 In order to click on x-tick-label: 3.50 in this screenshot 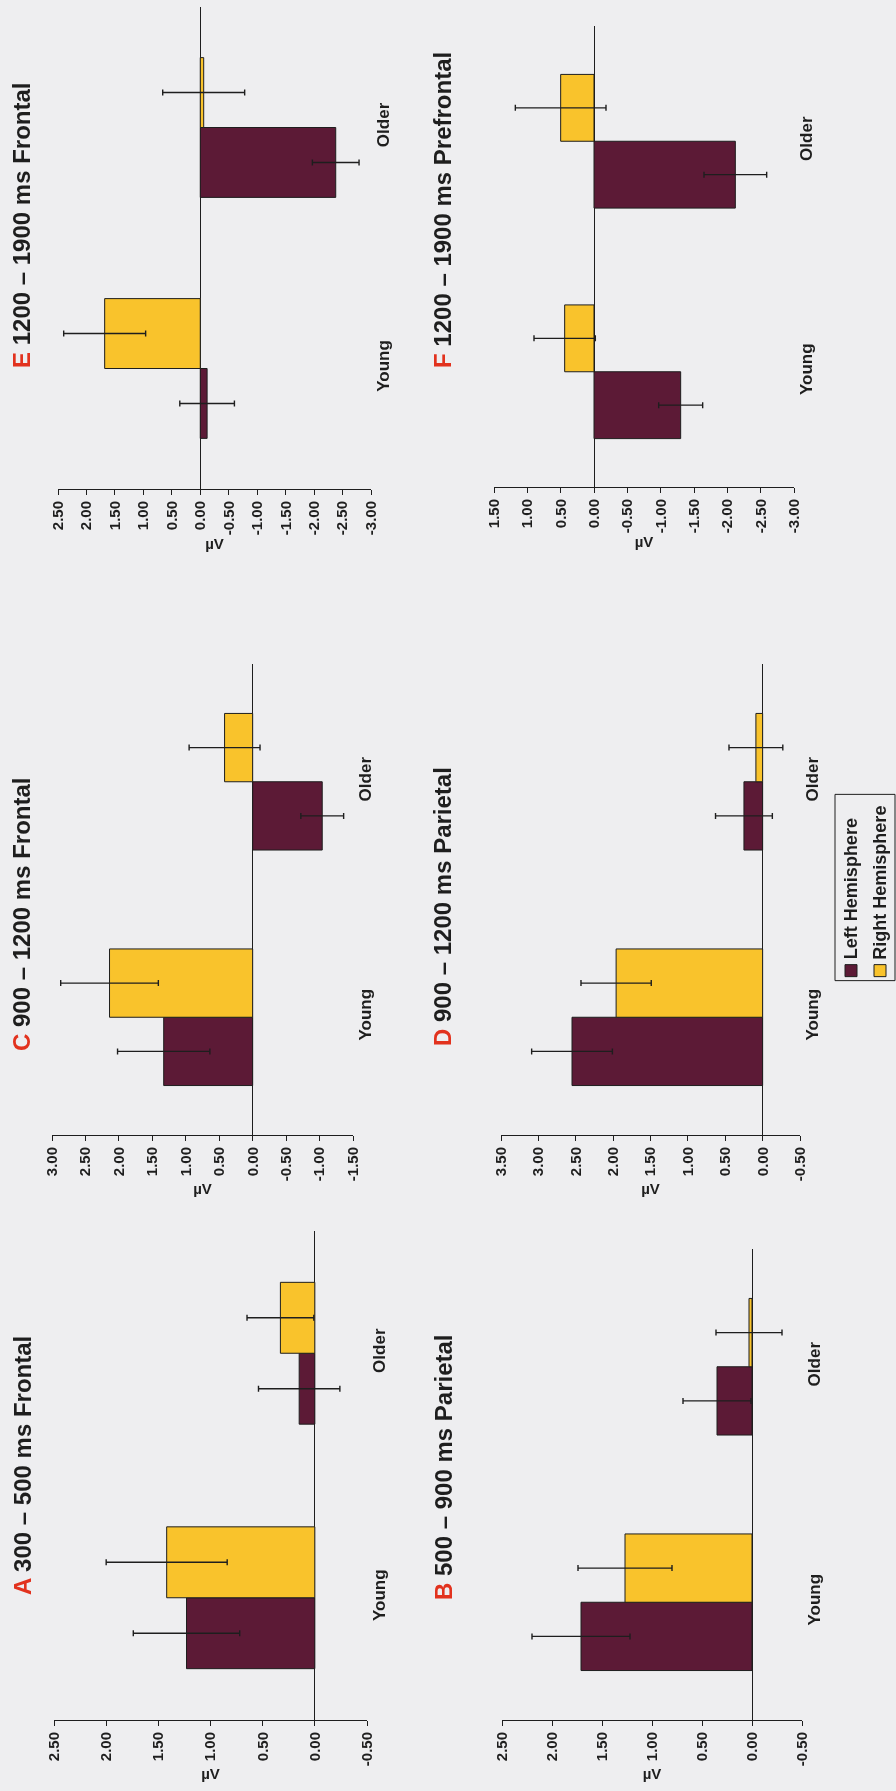, I will do `click(500, 1162)`.